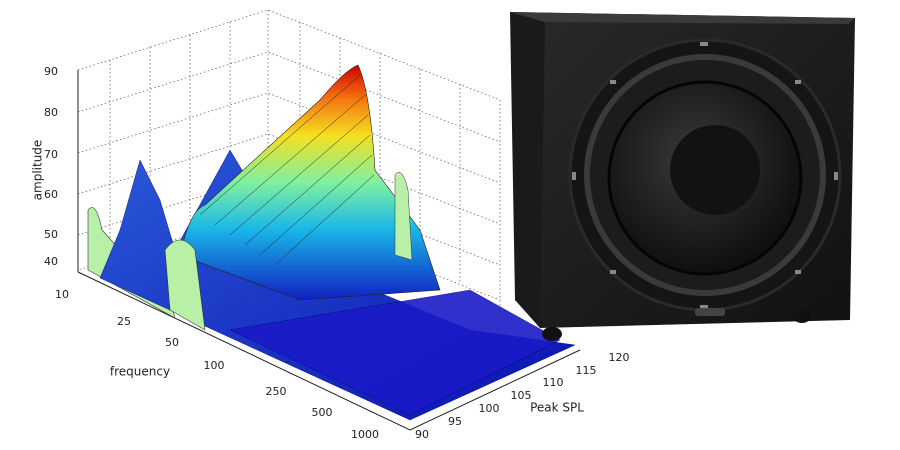 This screenshot has width=900, height=450. I want to click on z-tick-label: 80, so click(51, 112).